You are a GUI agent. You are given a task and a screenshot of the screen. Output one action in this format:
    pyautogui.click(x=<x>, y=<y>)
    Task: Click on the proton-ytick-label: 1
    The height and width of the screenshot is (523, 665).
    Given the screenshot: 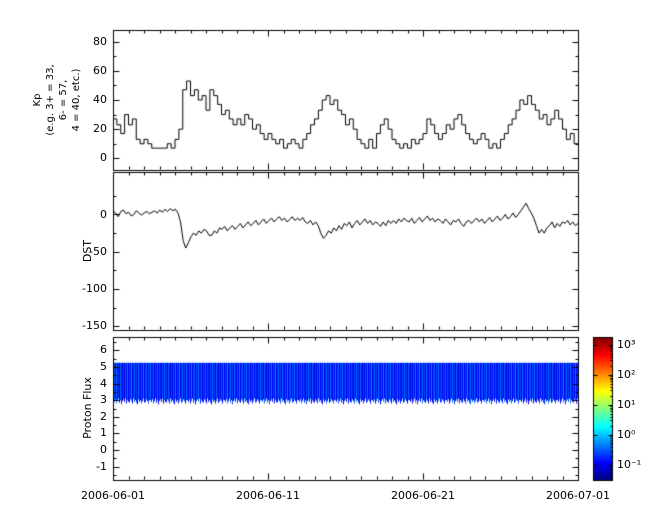 What is the action you would take?
    pyautogui.click(x=103, y=432)
    